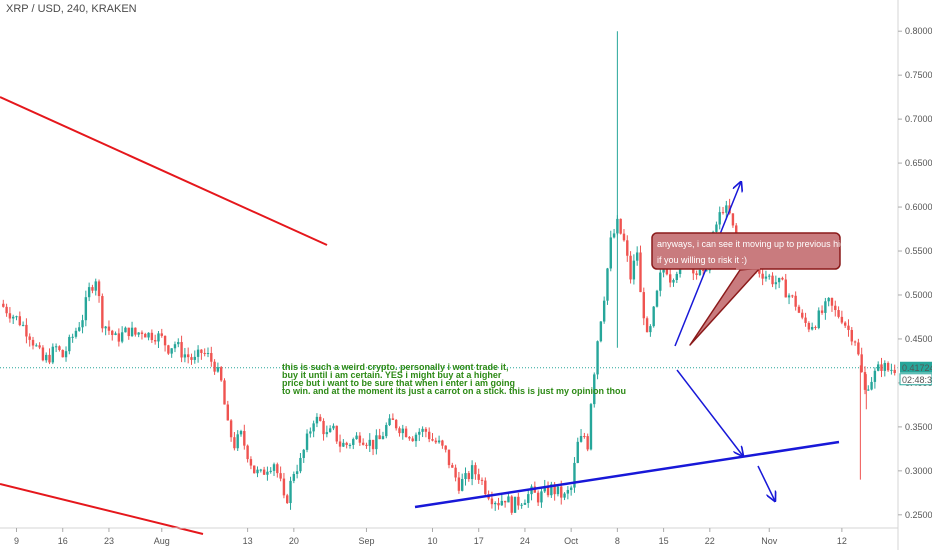 The height and width of the screenshot is (550, 932). Describe the element at coordinates (627, 474) in the screenshot. I see `blue-support-line` at that location.